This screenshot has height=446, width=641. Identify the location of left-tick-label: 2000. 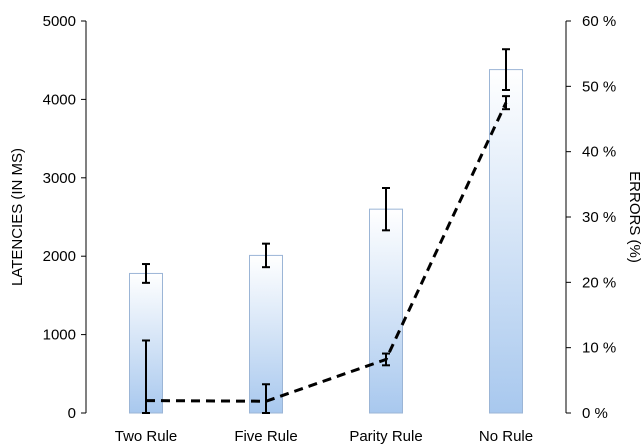
(59, 256).